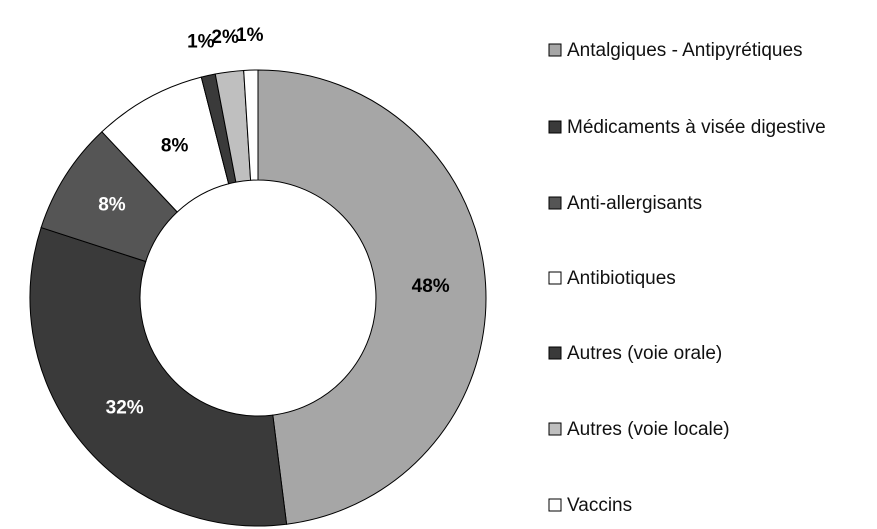 The height and width of the screenshot is (529, 877). Describe the element at coordinates (431, 286) in the screenshot. I see `value-label: 48%` at that location.